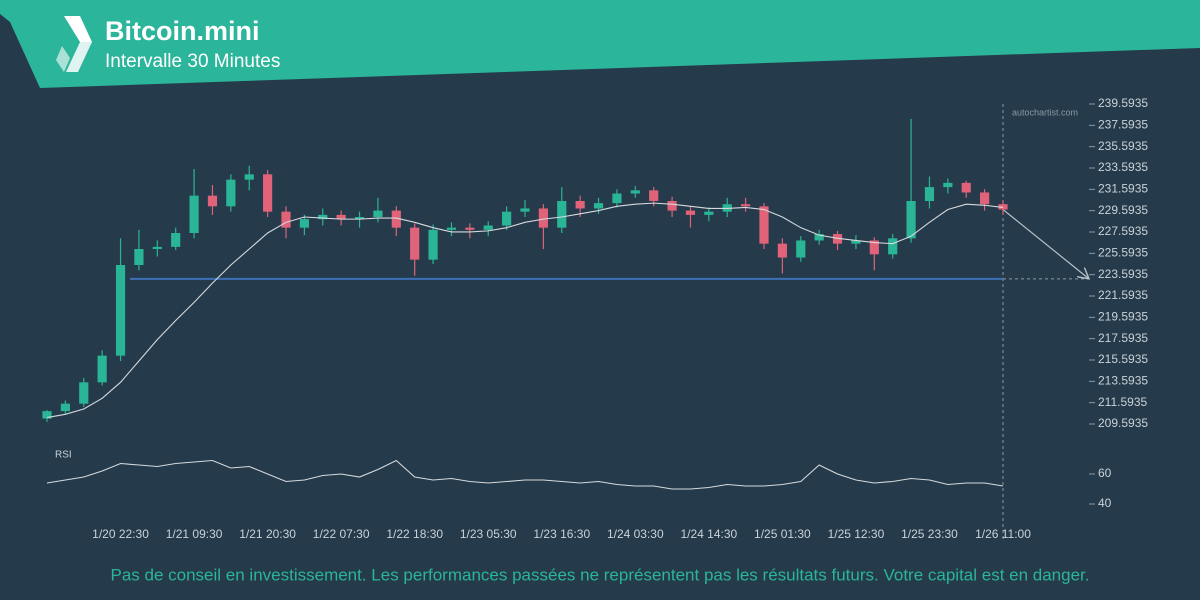 The width and height of the screenshot is (1200, 600). I want to click on x-tick-label: 1/24 03:30, so click(635, 534).